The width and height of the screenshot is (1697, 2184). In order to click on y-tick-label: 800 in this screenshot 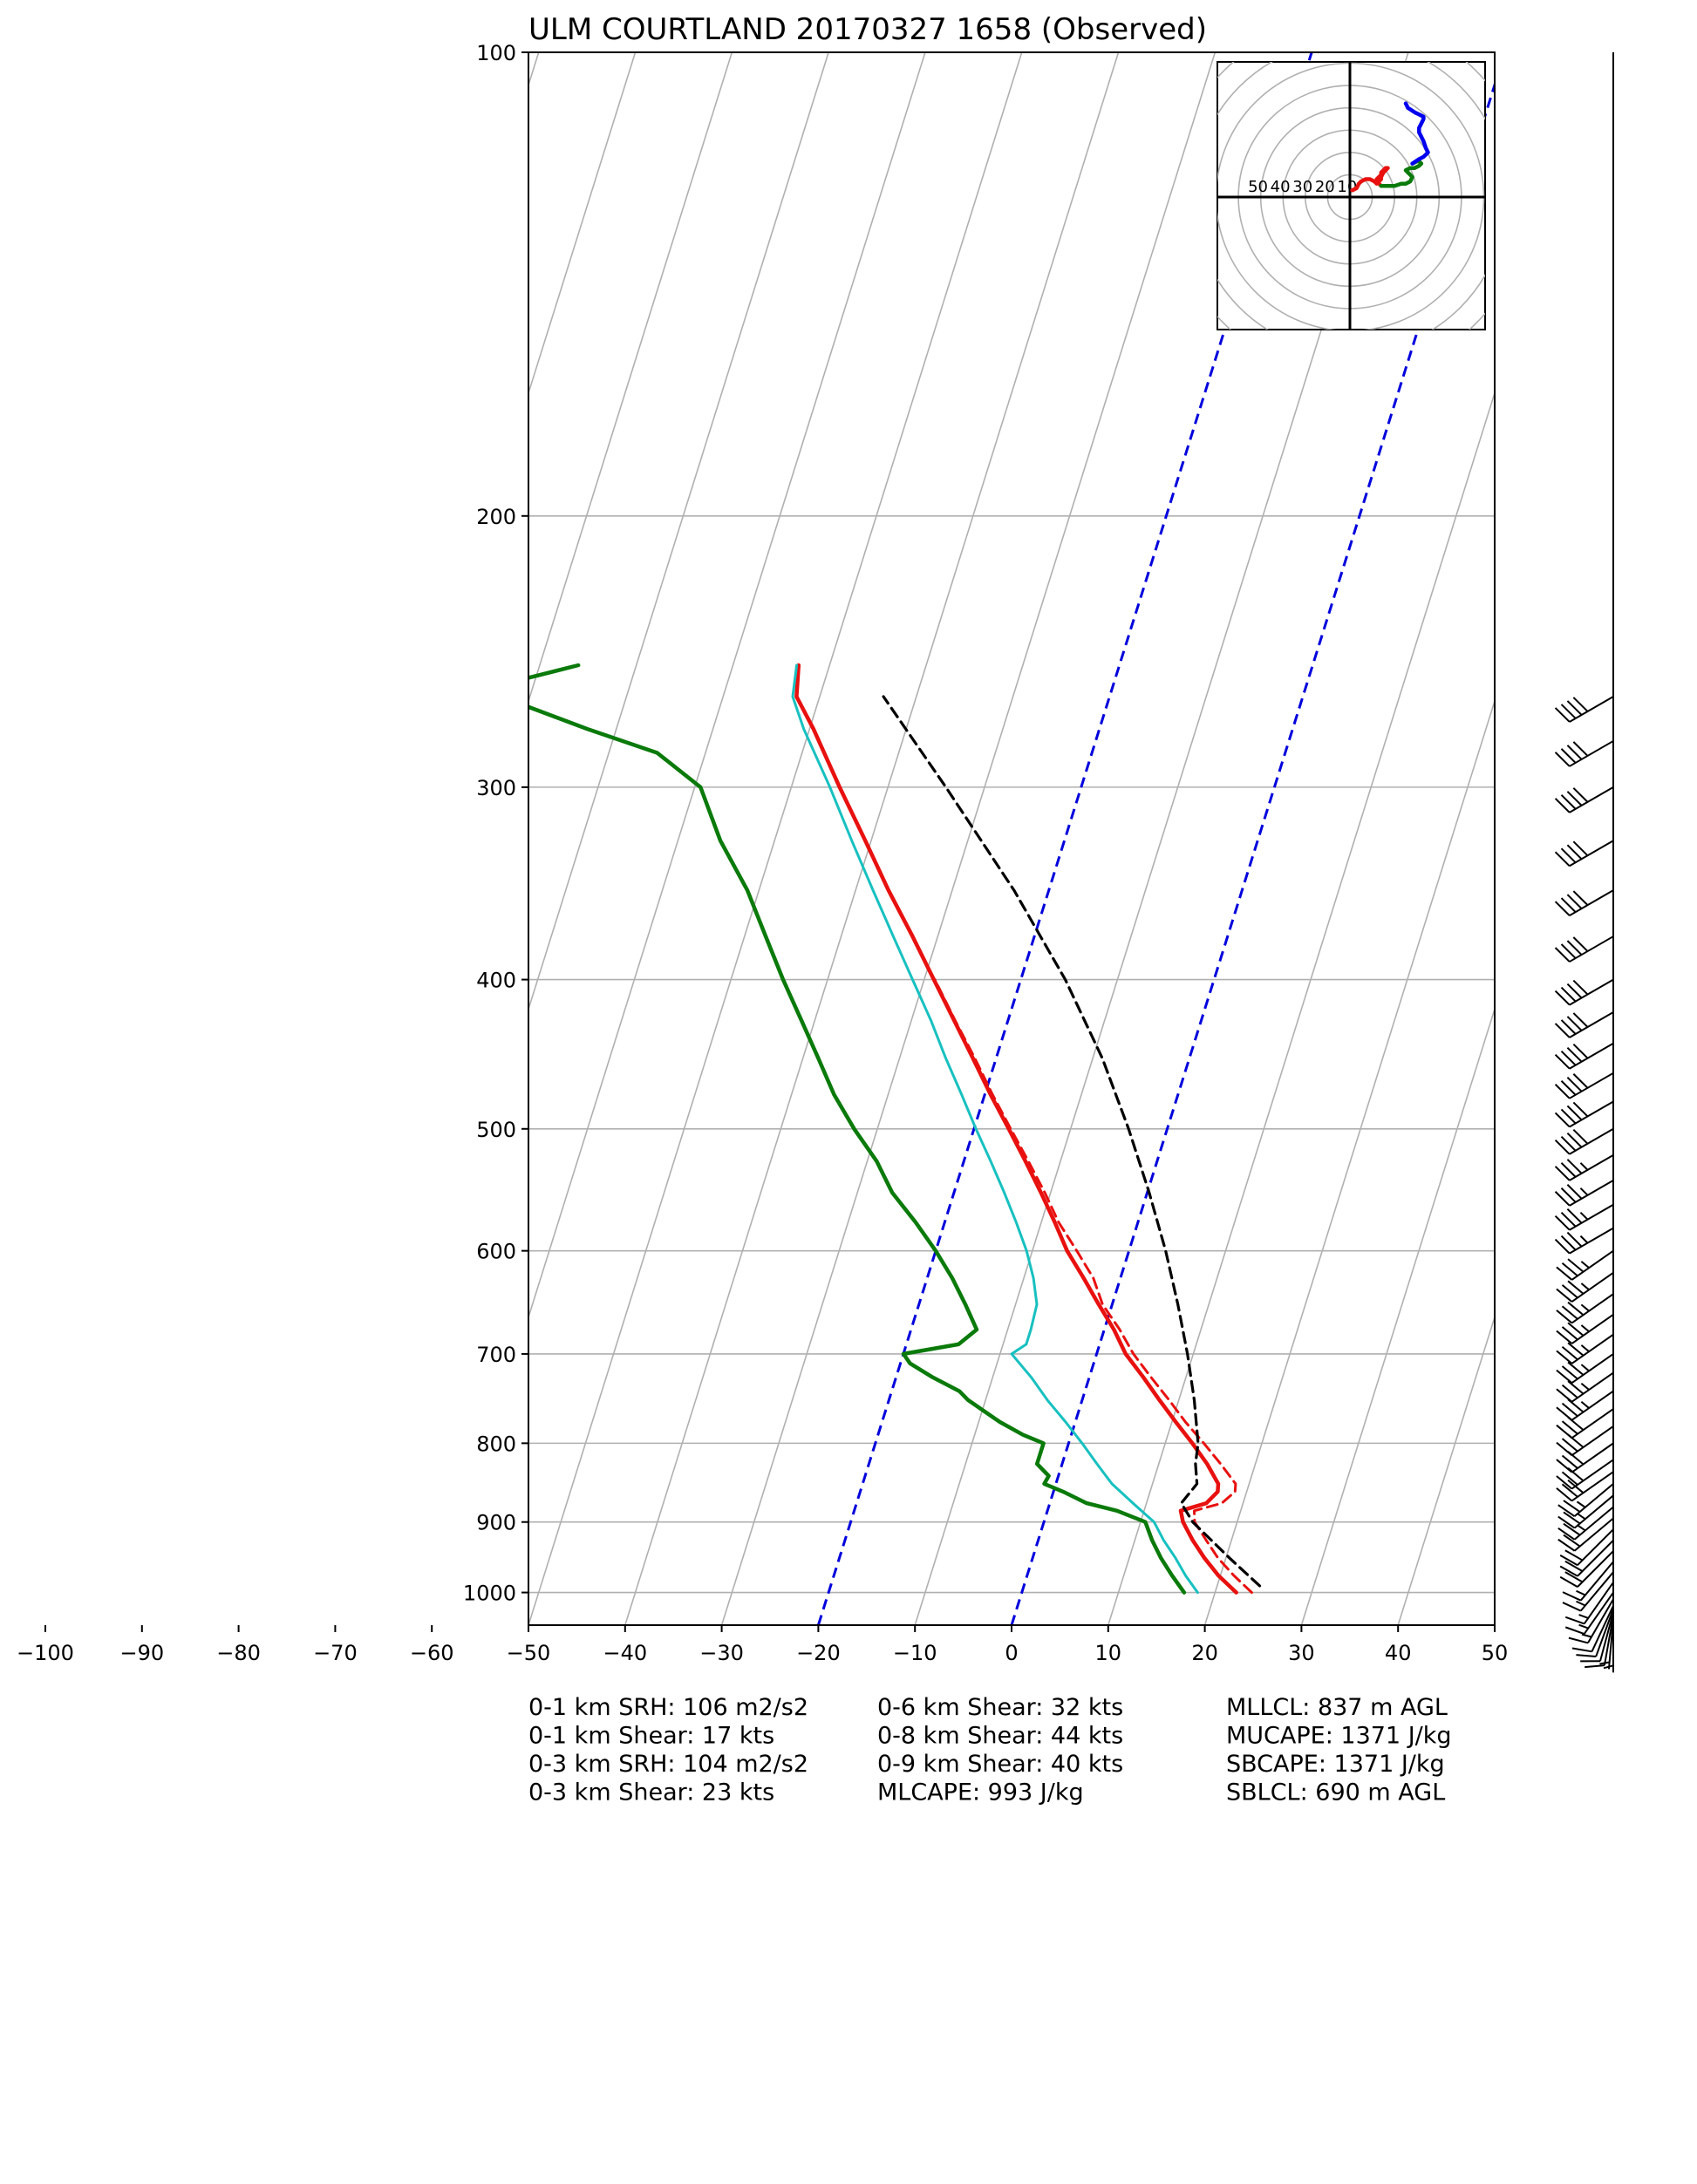, I will do `click(496, 1444)`.